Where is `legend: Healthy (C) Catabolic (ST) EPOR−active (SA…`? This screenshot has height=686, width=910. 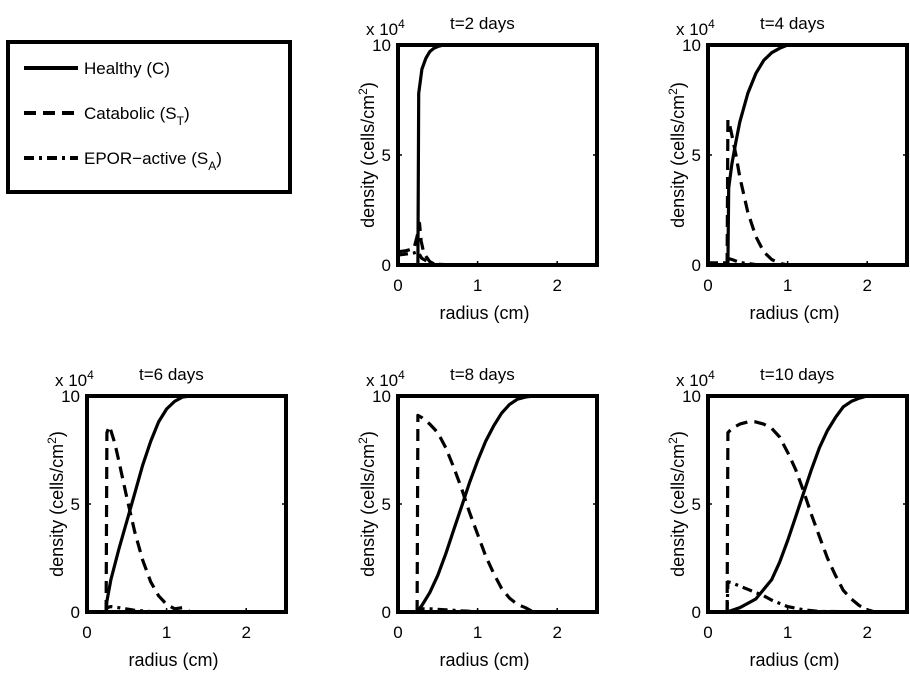 legend: Healthy (C) Catabolic (ST) EPOR−active (SA… is located at coordinates (149, 117).